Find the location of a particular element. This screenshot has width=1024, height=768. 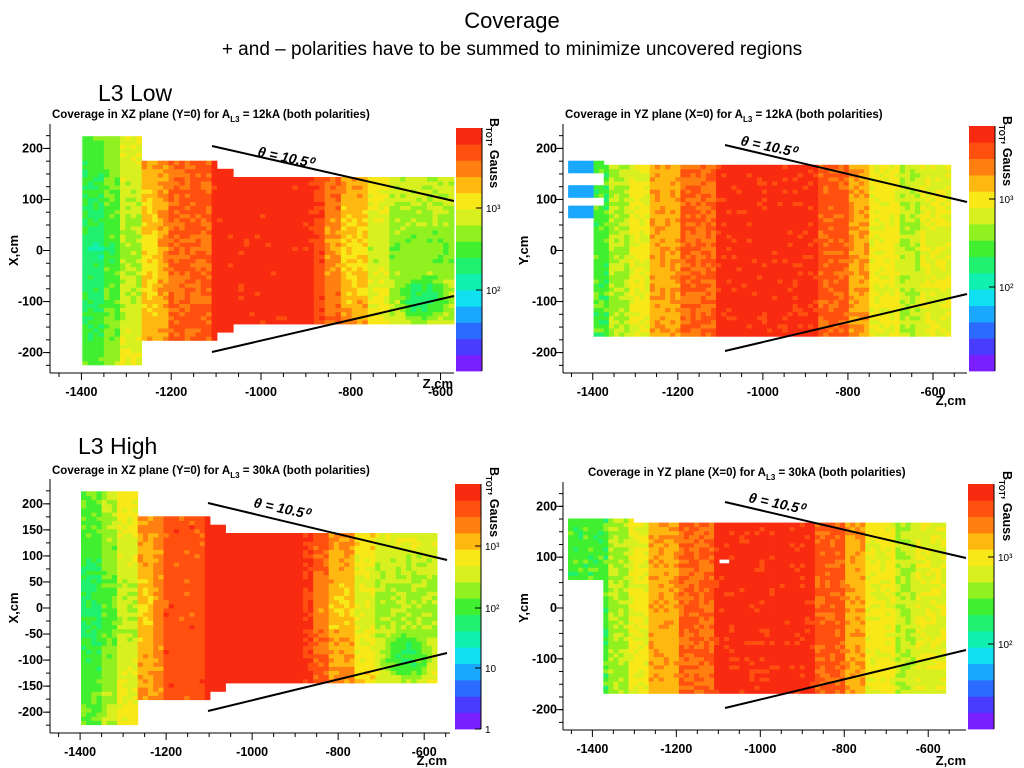

y-tick-label: -200 is located at coordinates (30, 353).